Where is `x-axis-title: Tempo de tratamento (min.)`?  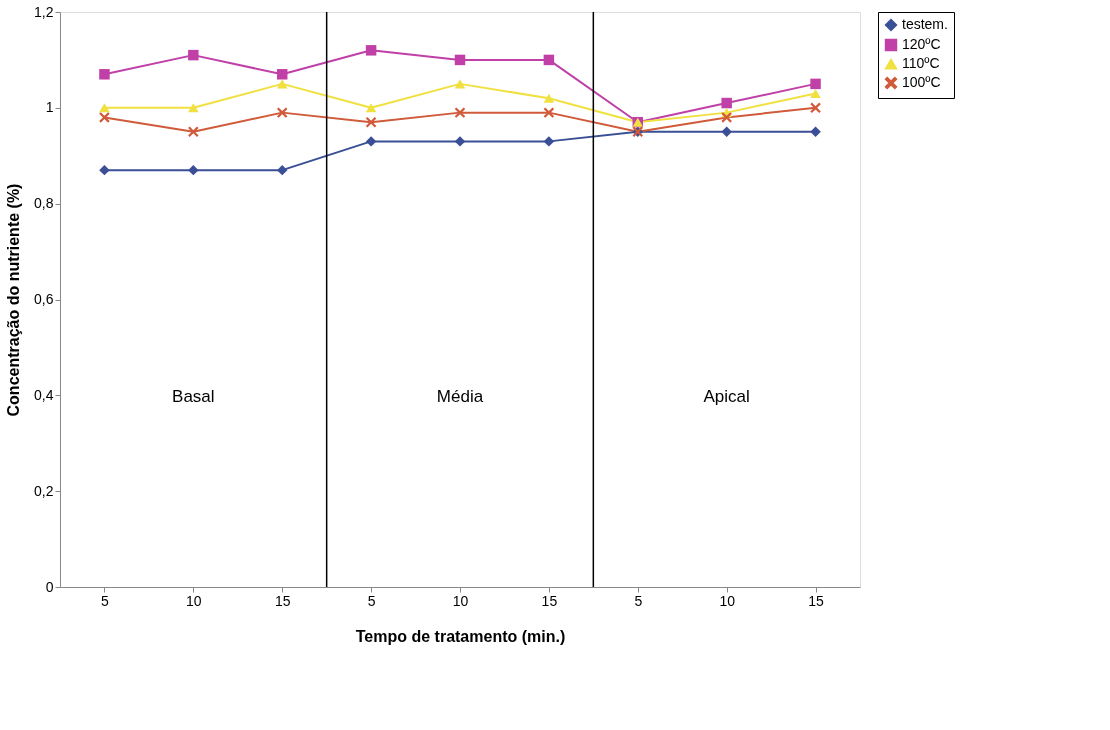
x-axis-title: Tempo de tratamento (min.) is located at coordinates (460, 636).